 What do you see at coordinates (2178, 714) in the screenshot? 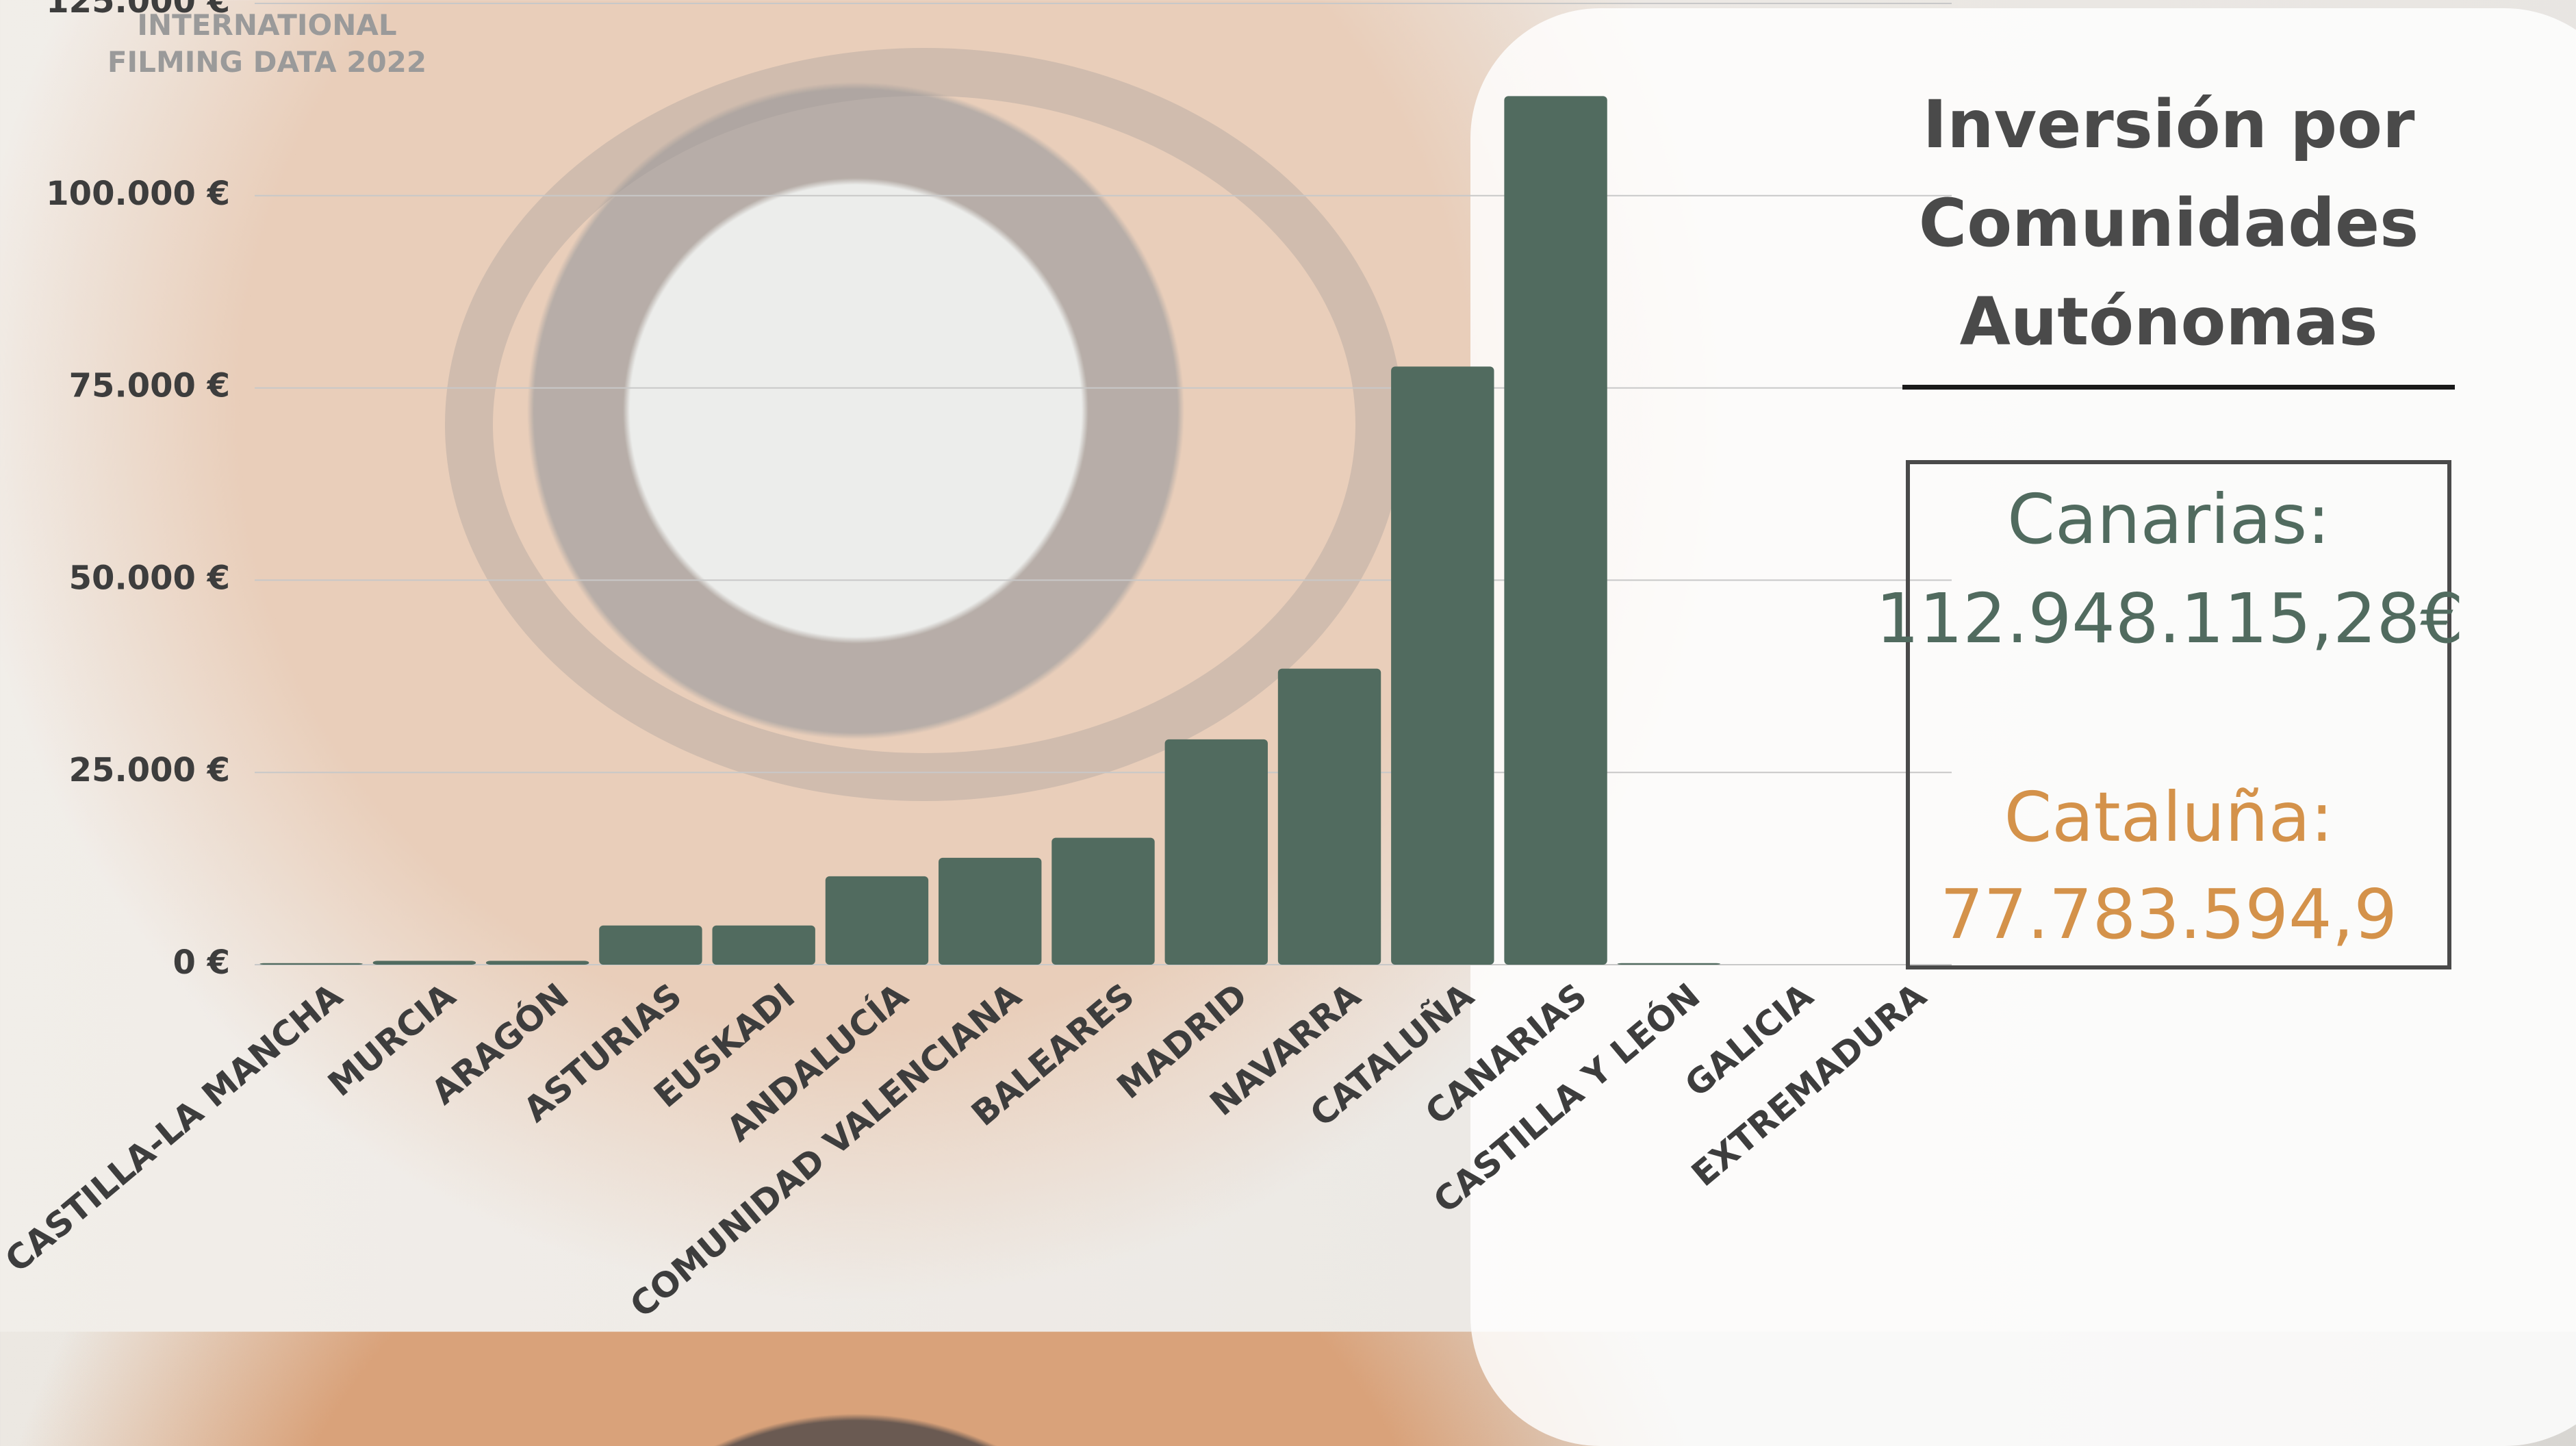
I see `highlight-box` at bounding box center [2178, 714].